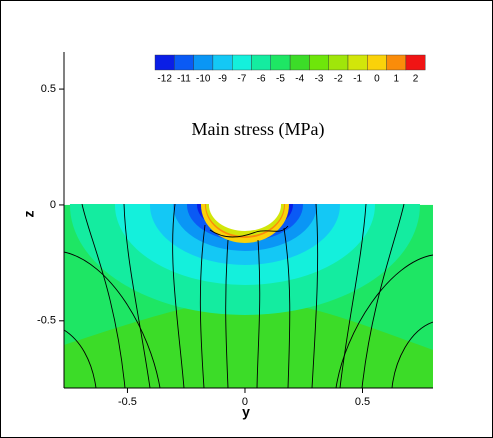 The width and height of the screenshot is (493, 438). I want to click on colorbar-label: 2, so click(416, 79).